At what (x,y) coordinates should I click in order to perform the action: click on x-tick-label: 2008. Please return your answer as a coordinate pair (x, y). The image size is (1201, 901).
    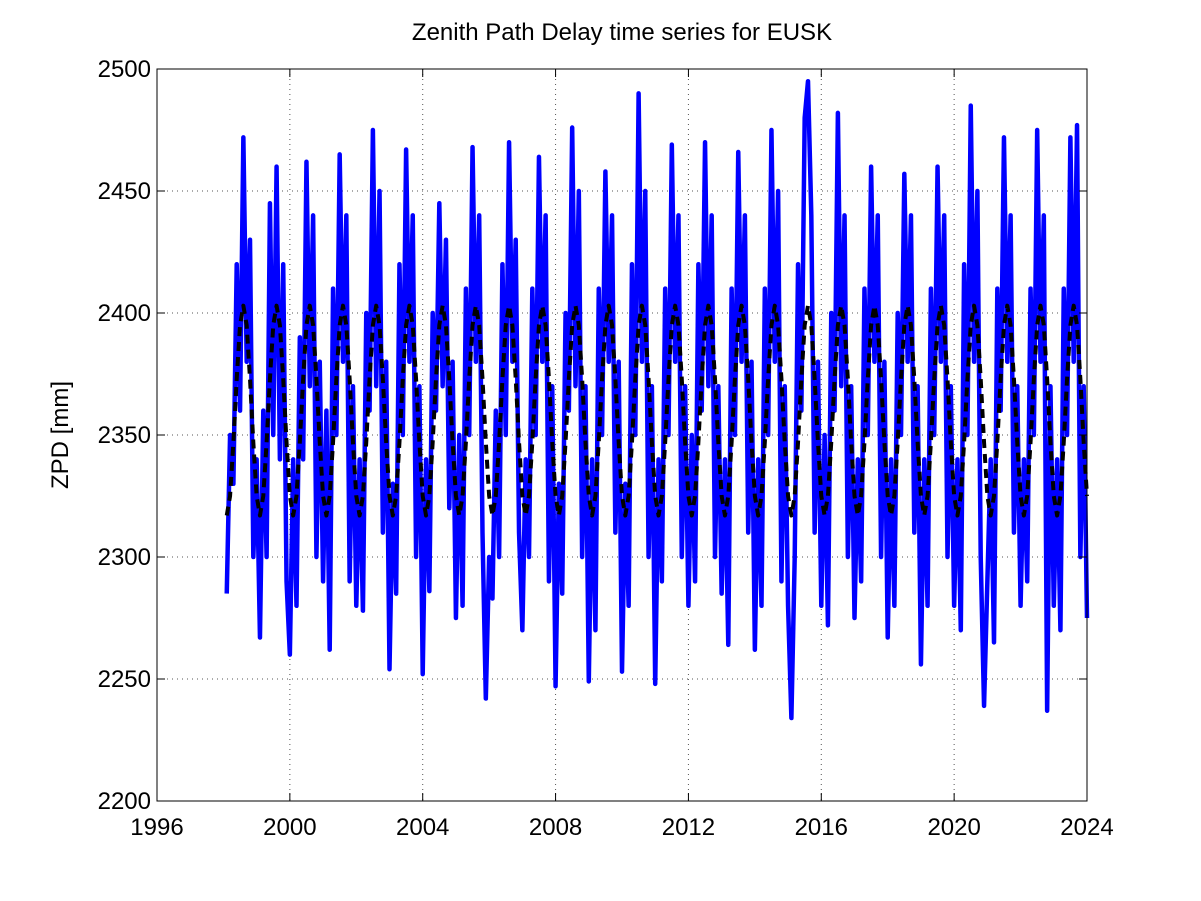
    Looking at the image, I should click on (555, 827).